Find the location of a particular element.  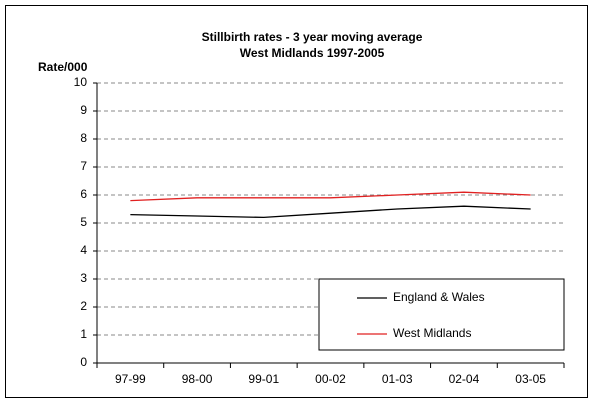

y-axis-label: Rate/000 is located at coordinates (63, 67).